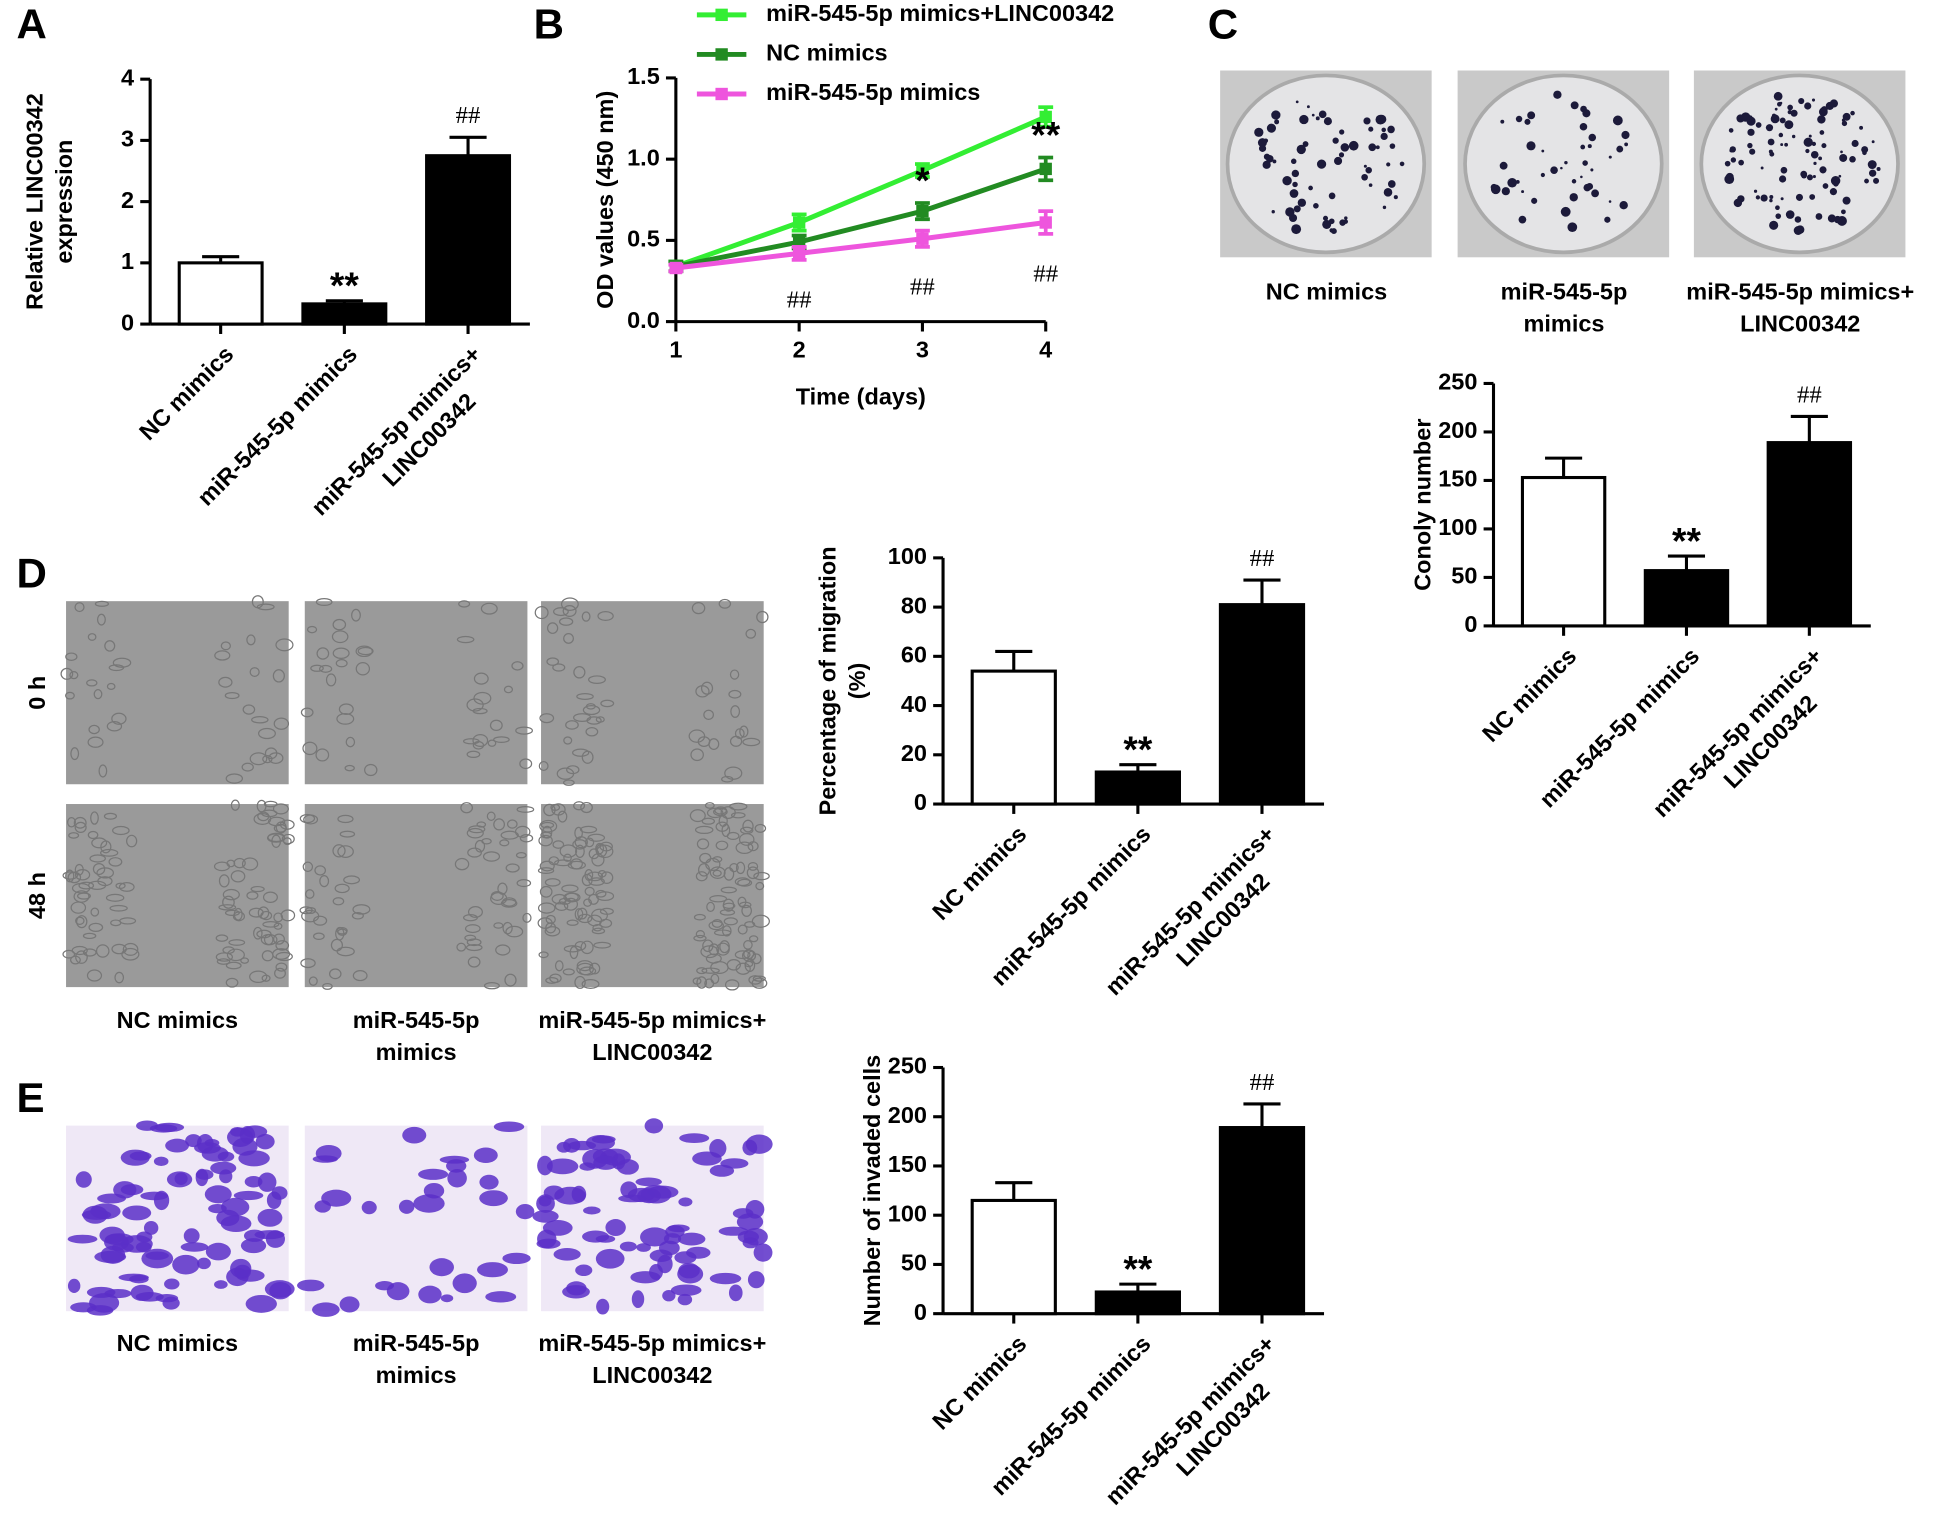 Image resolution: width=1943 pixels, height=1519 pixels. What do you see at coordinates (652, 1343) in the screenshot?
I see `image-caption: miR-545-5p mimics+` at bounding box center [652, 1343].